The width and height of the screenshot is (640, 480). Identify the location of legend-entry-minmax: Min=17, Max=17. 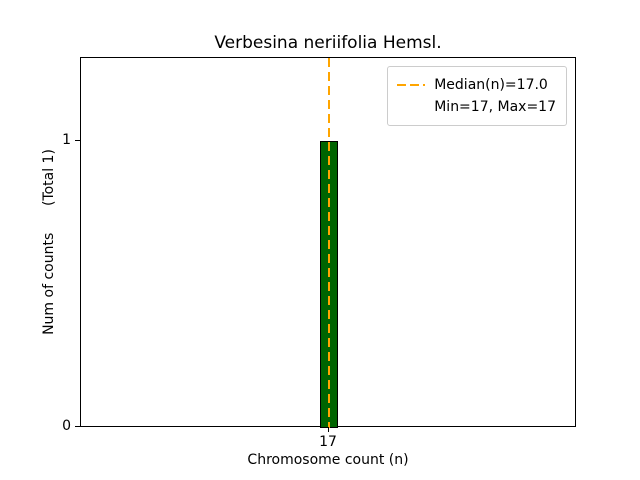
(476, 107).